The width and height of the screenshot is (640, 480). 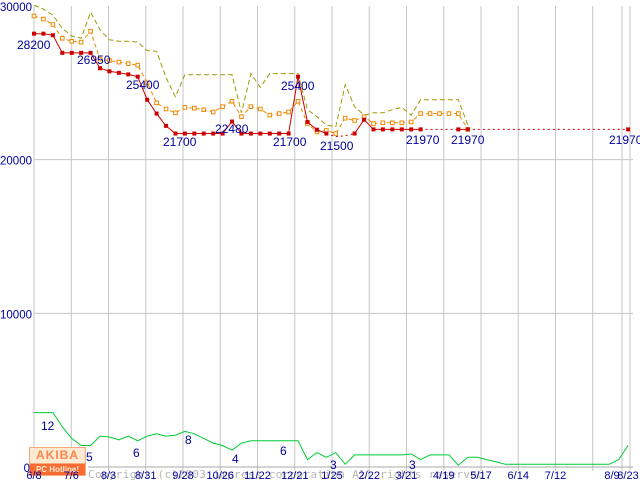 I want to click on y-axis-tick-label: 0, so click(x=27, y=469).